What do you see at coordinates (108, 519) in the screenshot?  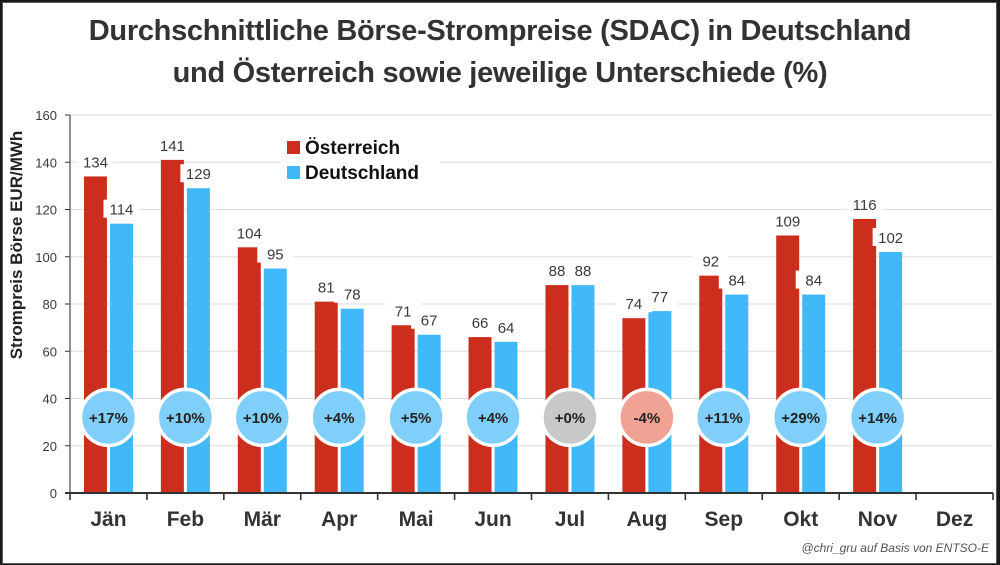 I see `x-tick-label: Jän` at bounding box center [108, 519].